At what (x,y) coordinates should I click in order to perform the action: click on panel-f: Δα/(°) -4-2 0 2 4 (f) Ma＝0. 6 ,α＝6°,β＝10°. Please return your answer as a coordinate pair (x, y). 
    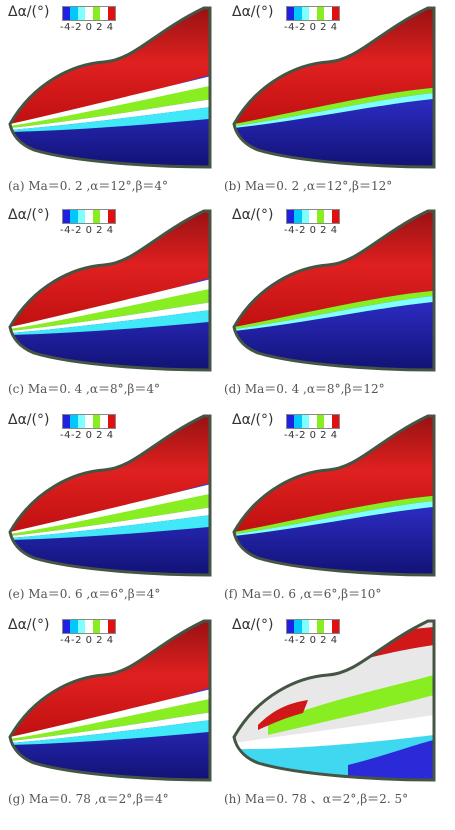
    Looking at the image, I should click on (333, 507).